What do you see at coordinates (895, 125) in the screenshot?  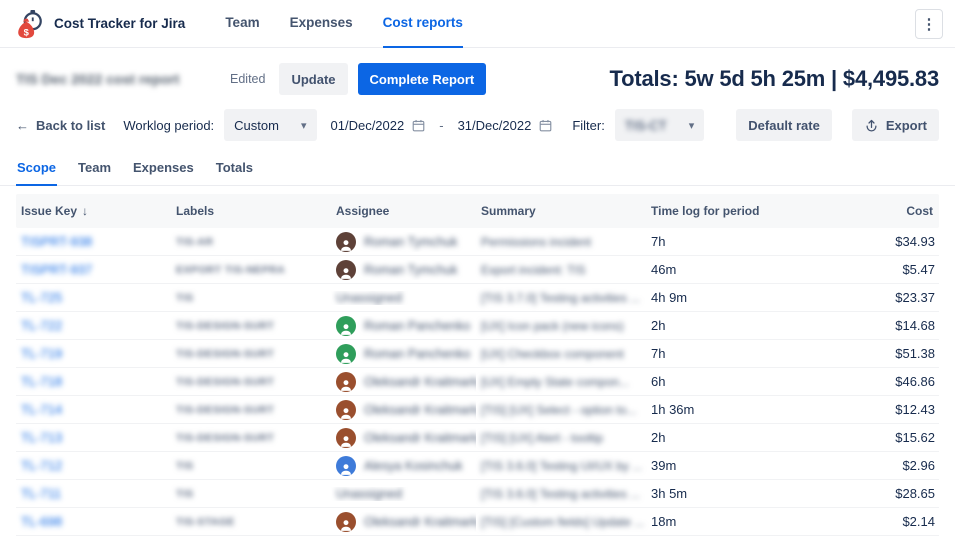 I see `export-button: Export` at bounding box center [895, 125].